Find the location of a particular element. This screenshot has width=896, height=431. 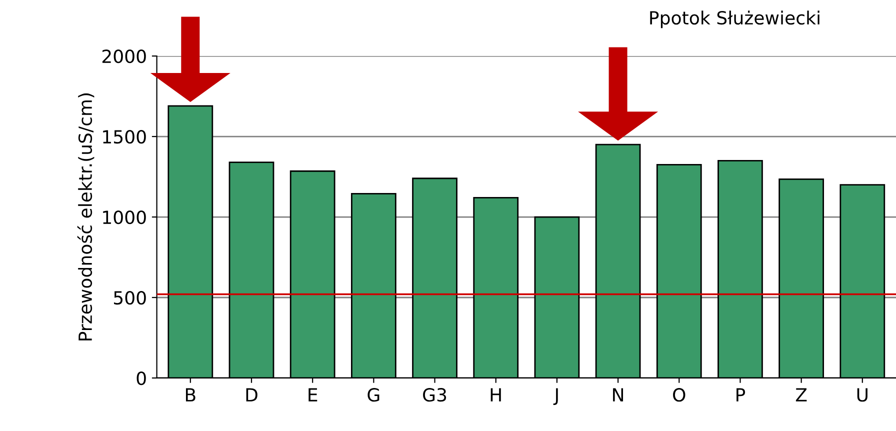

x-tick-label: G3 is located at coordinates (434, 395).